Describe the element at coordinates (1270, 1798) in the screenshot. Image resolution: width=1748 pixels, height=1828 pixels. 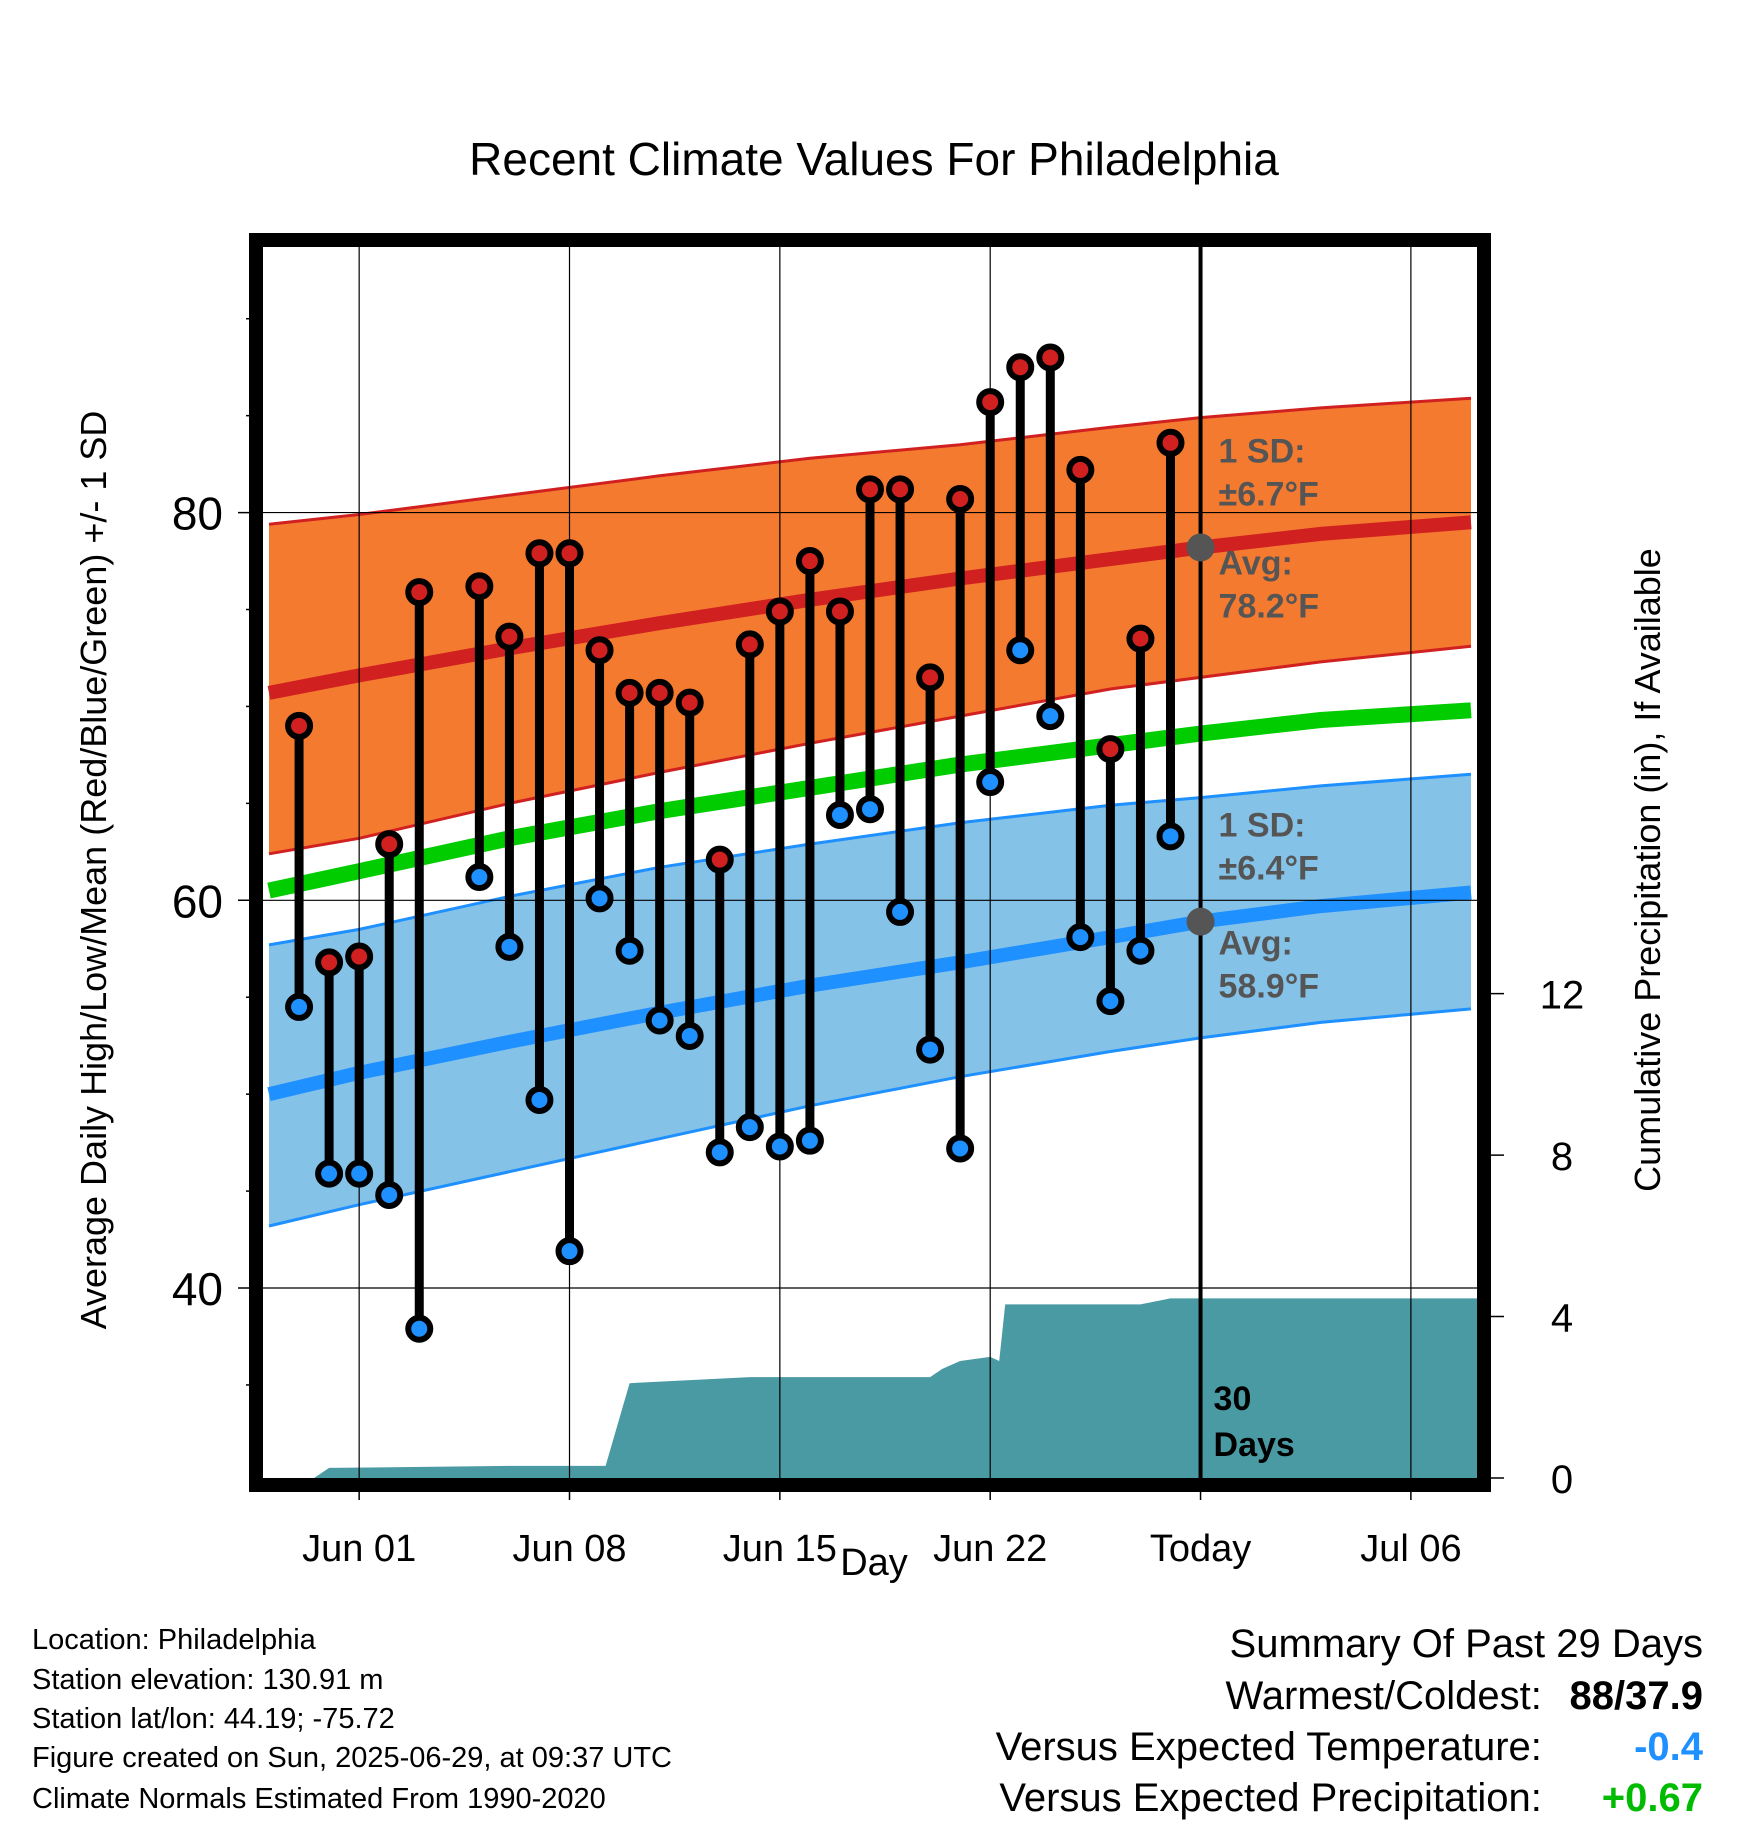
I see `precip-label: Versus Expected Precipitation:` at that location.